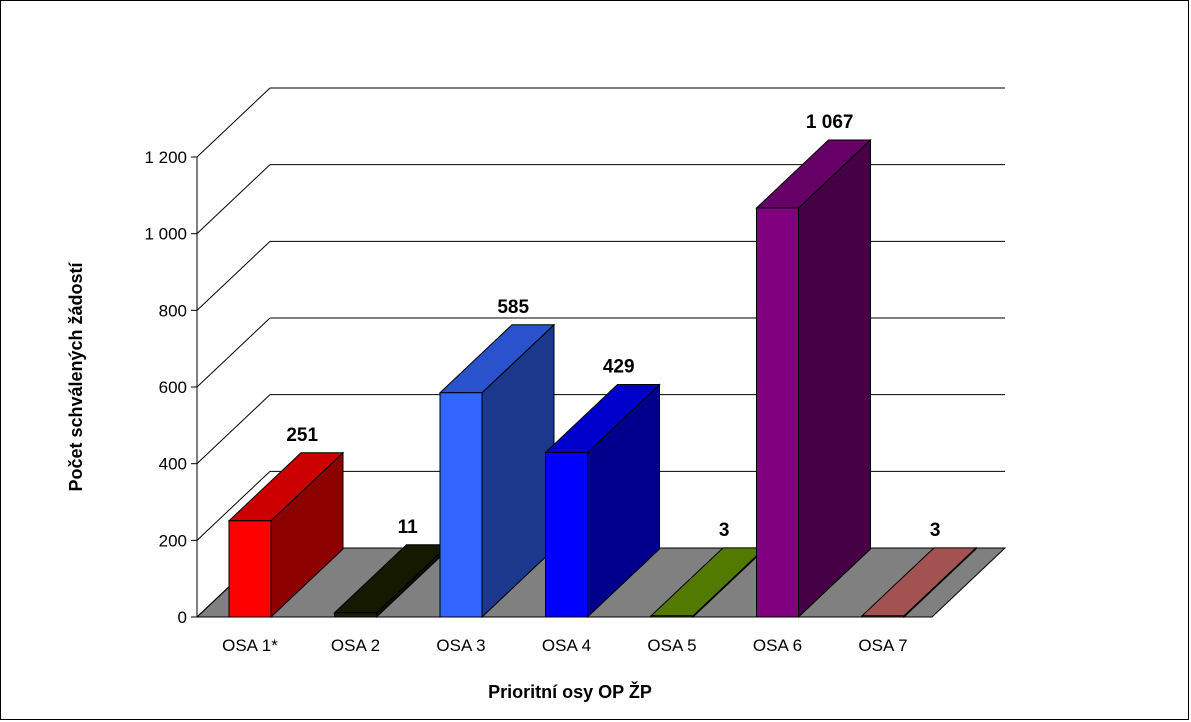  Describe the element at coordinates (173, 310) in the screenshot. I see `y-tick-label: 800` at that location.